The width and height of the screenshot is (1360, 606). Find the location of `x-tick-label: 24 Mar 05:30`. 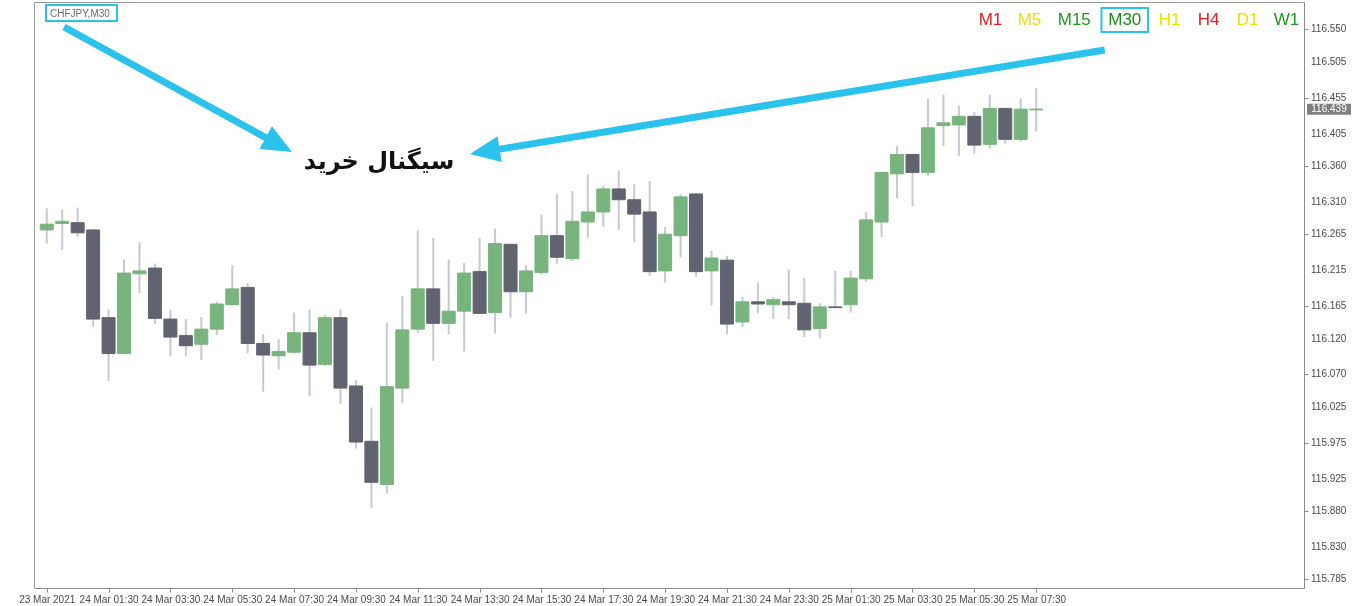

x-tick-label: 24 Mar 05:30 is located at coordinates (233, 599).